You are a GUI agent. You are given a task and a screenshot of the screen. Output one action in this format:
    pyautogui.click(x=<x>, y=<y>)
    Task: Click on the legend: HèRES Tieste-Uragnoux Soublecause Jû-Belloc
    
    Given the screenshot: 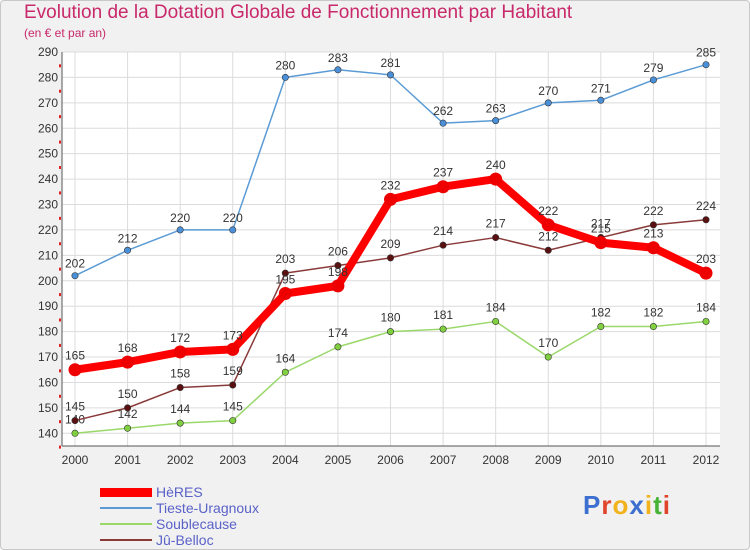 What is the action you would take?
    pyautogui.click(x=179, y=516)
    